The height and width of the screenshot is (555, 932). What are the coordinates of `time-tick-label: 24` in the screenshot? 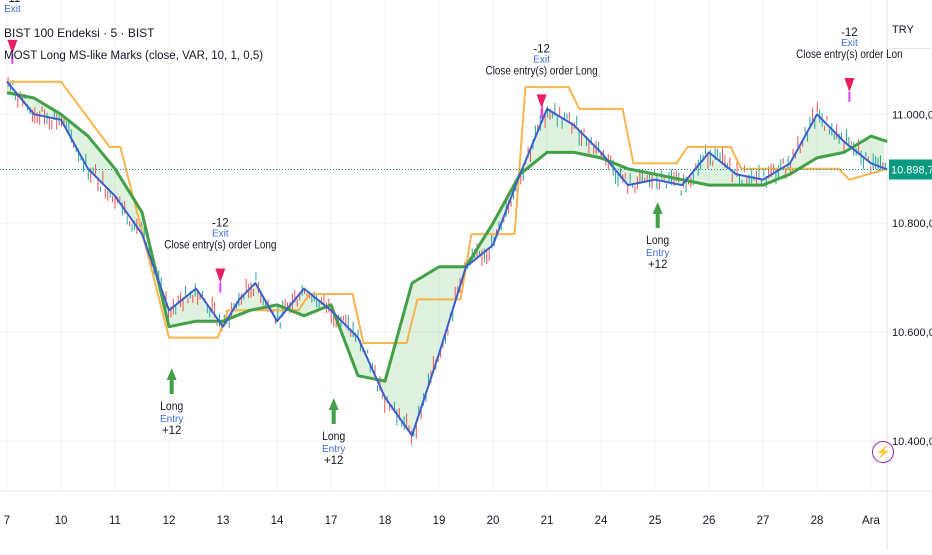 It's located at (601, 521).